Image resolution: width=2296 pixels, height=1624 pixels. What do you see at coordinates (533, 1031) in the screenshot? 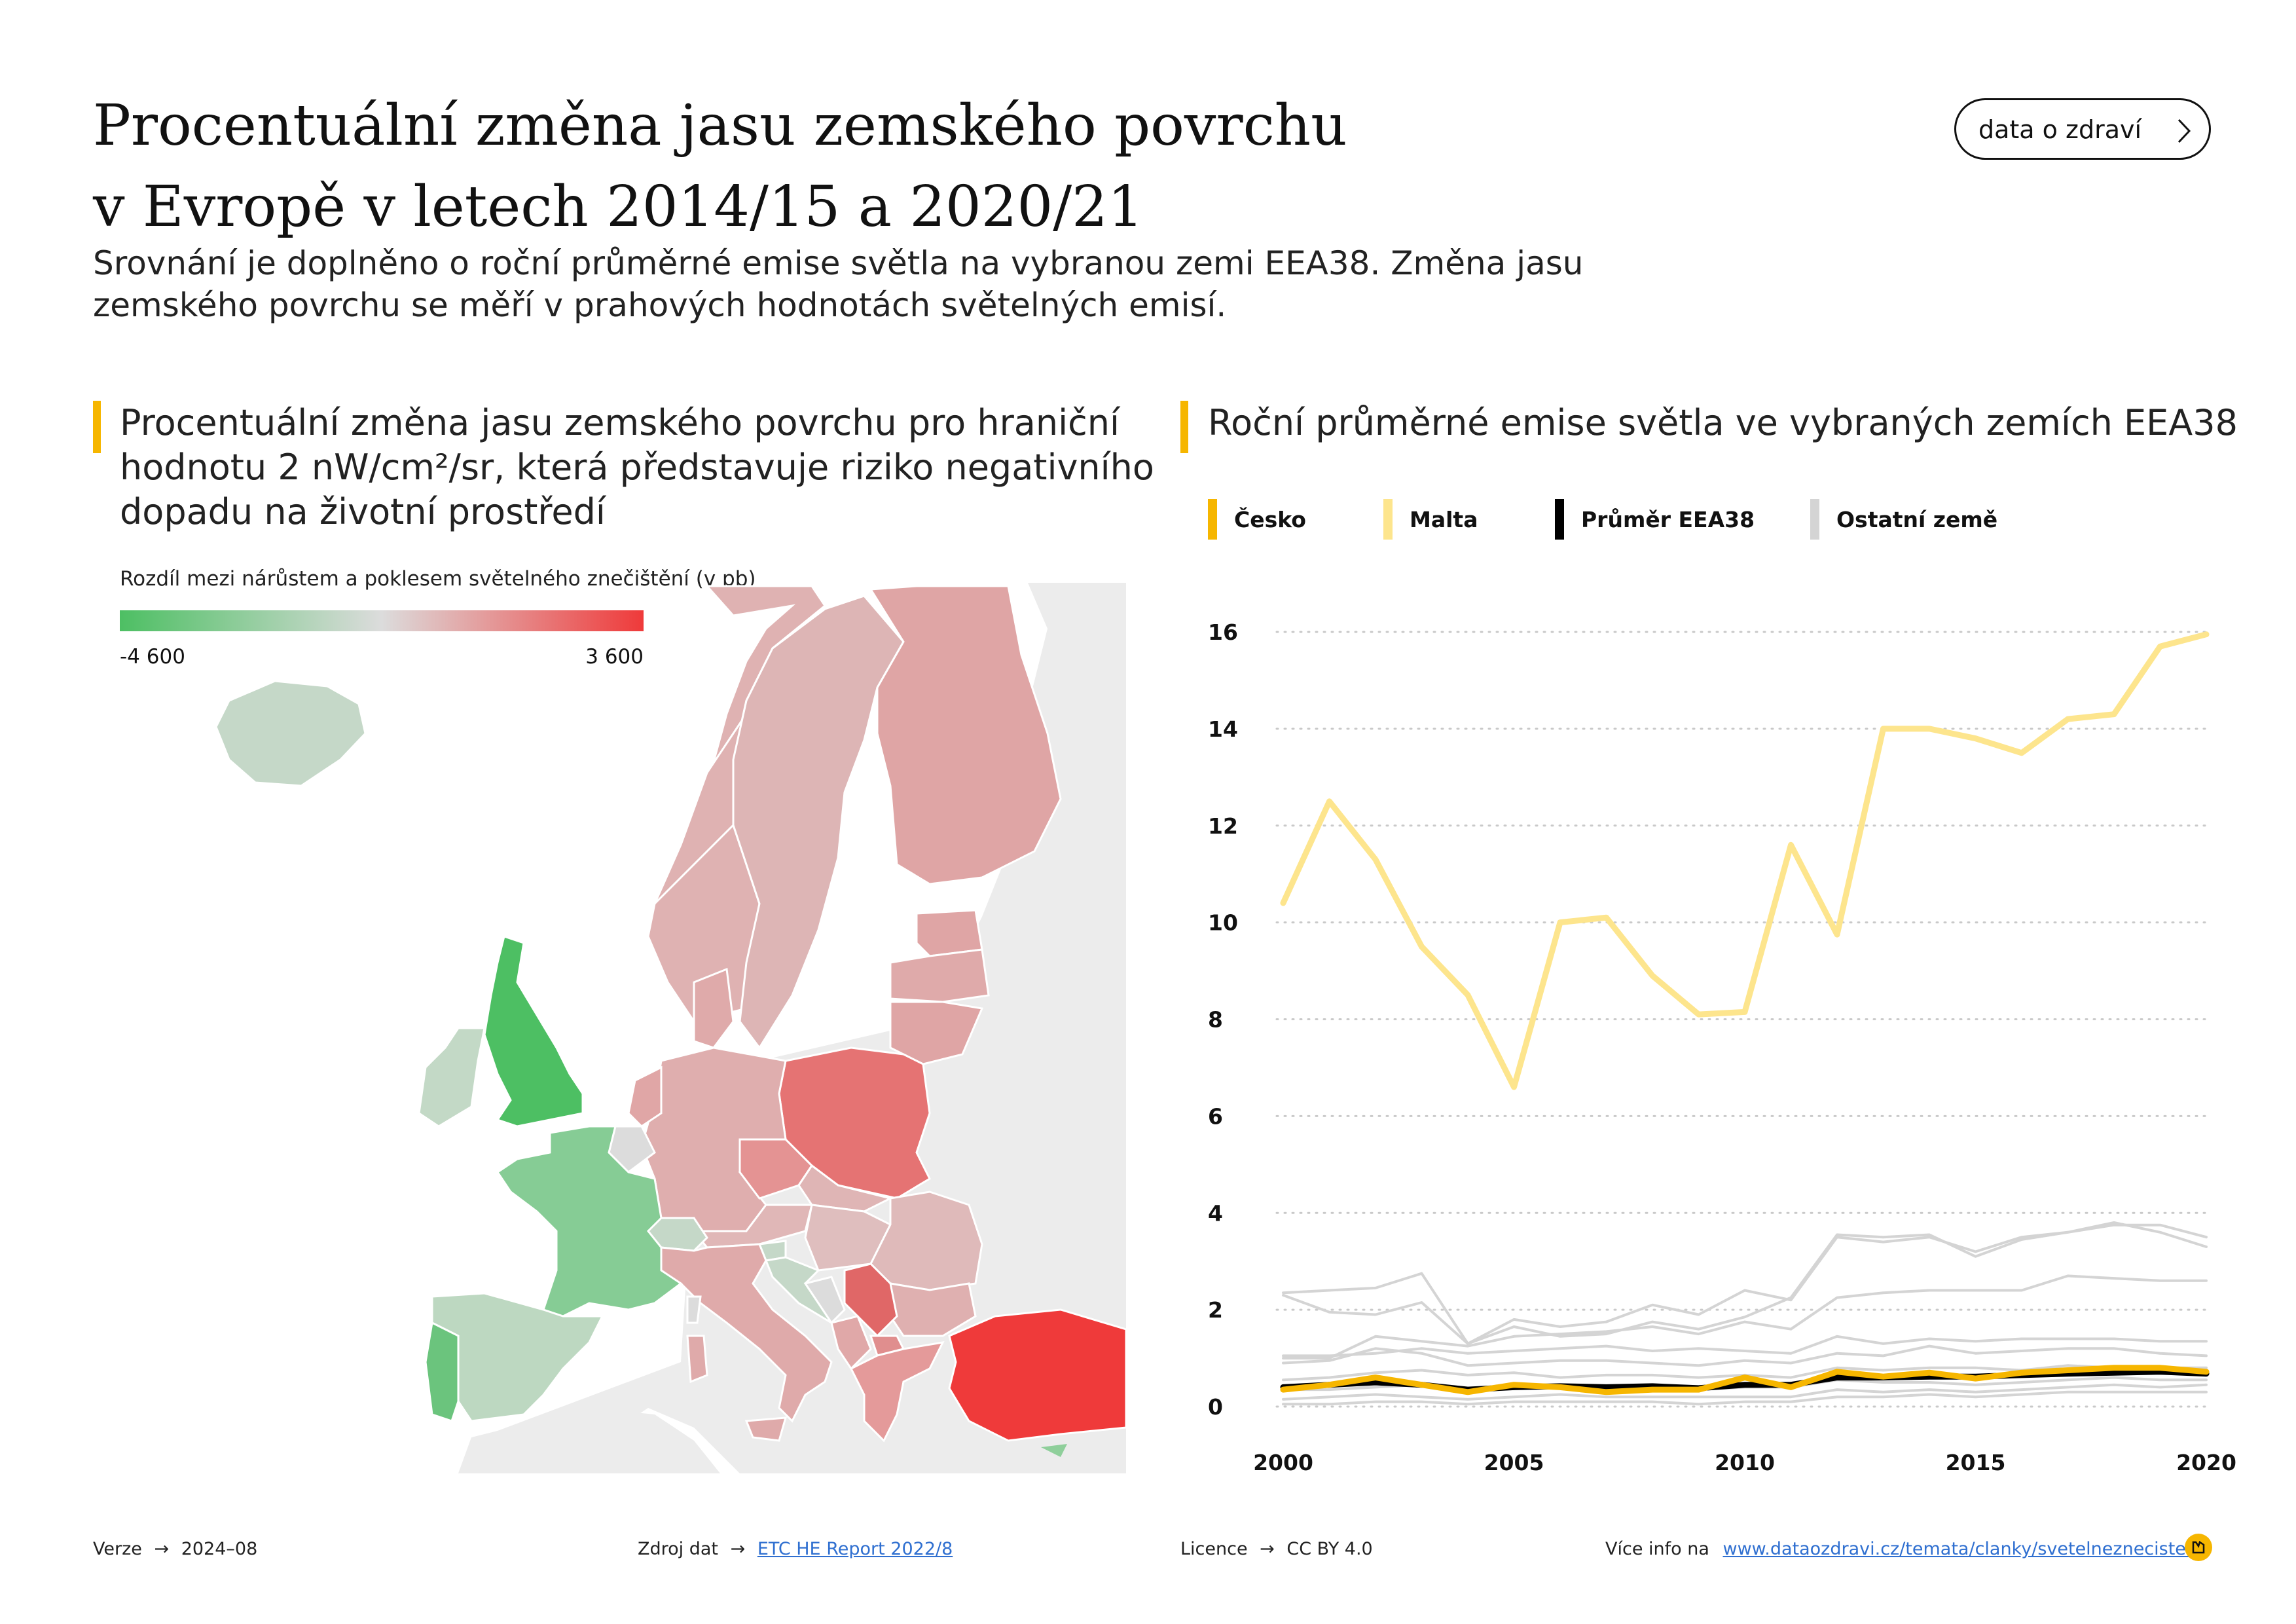
I see `map-uk` at bounding box center [533, 1031].